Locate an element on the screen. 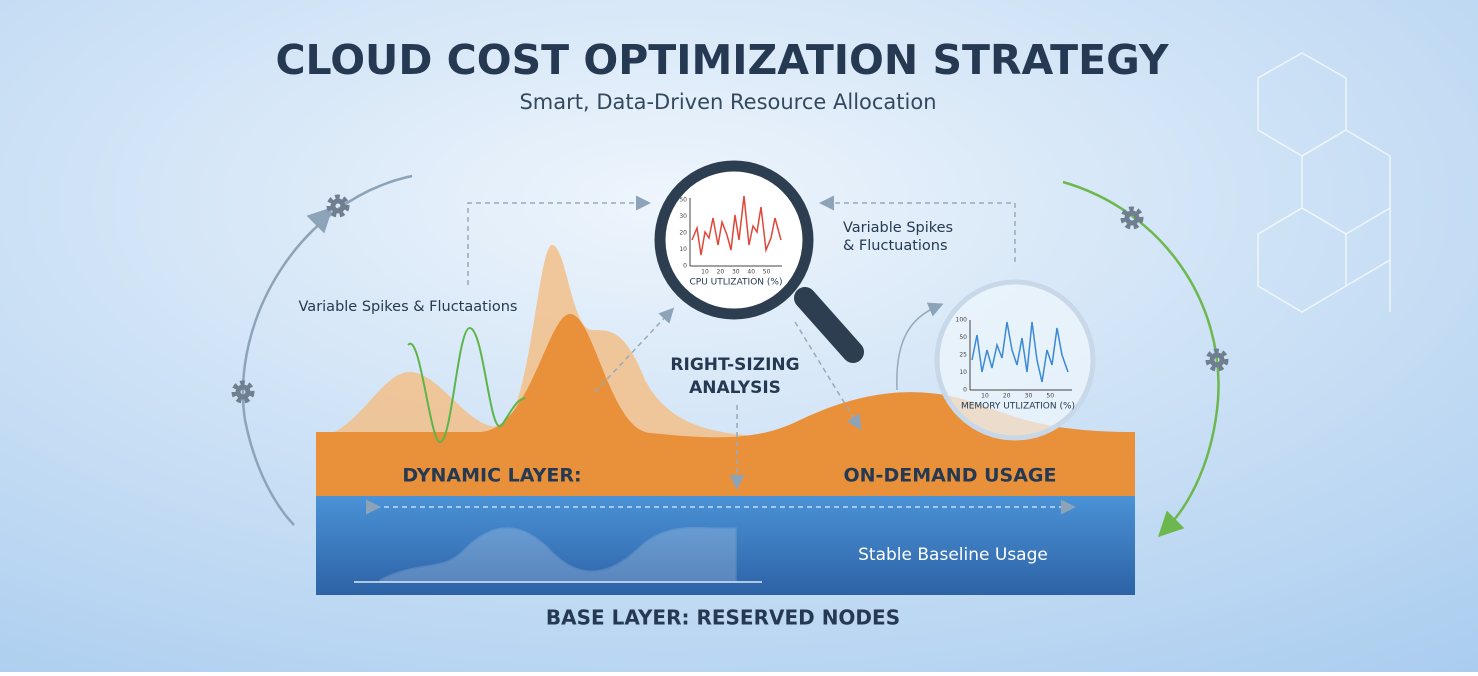 This screenshot has height=676, width=1478. dynamic-layer-label: DYNAMIC LAYER: is located at coordinates (491, 476).